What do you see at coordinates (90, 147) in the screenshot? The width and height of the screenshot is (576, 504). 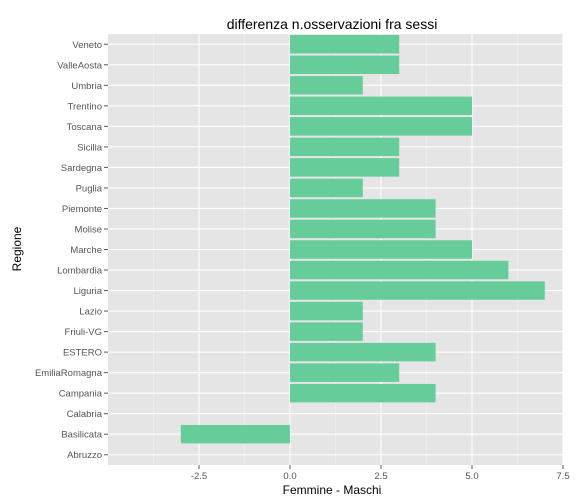 I see `y-tick-label: Sicilia` at bounding box center [90, 147].